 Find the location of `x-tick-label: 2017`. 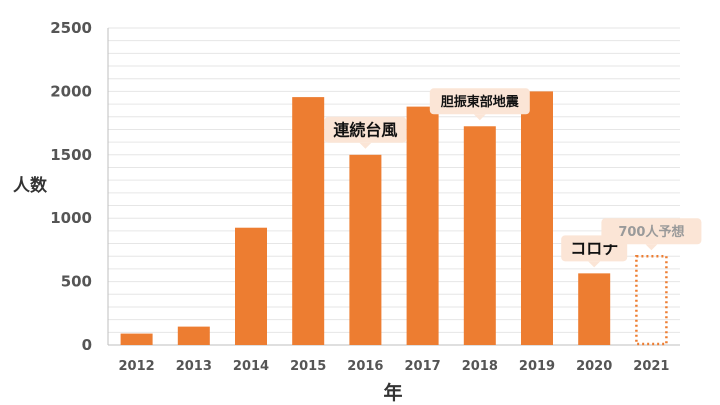

x-tick-label: 2017 is located at coordinates (423, 366).